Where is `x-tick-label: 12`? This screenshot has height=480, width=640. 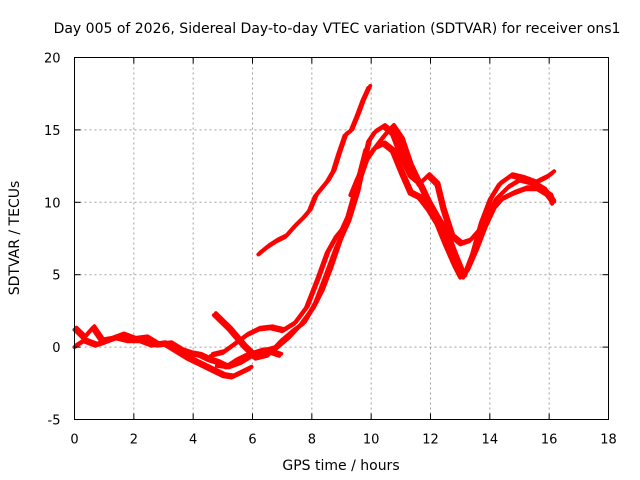 x-tick-label: 12 is located at coordinates (430, 440).